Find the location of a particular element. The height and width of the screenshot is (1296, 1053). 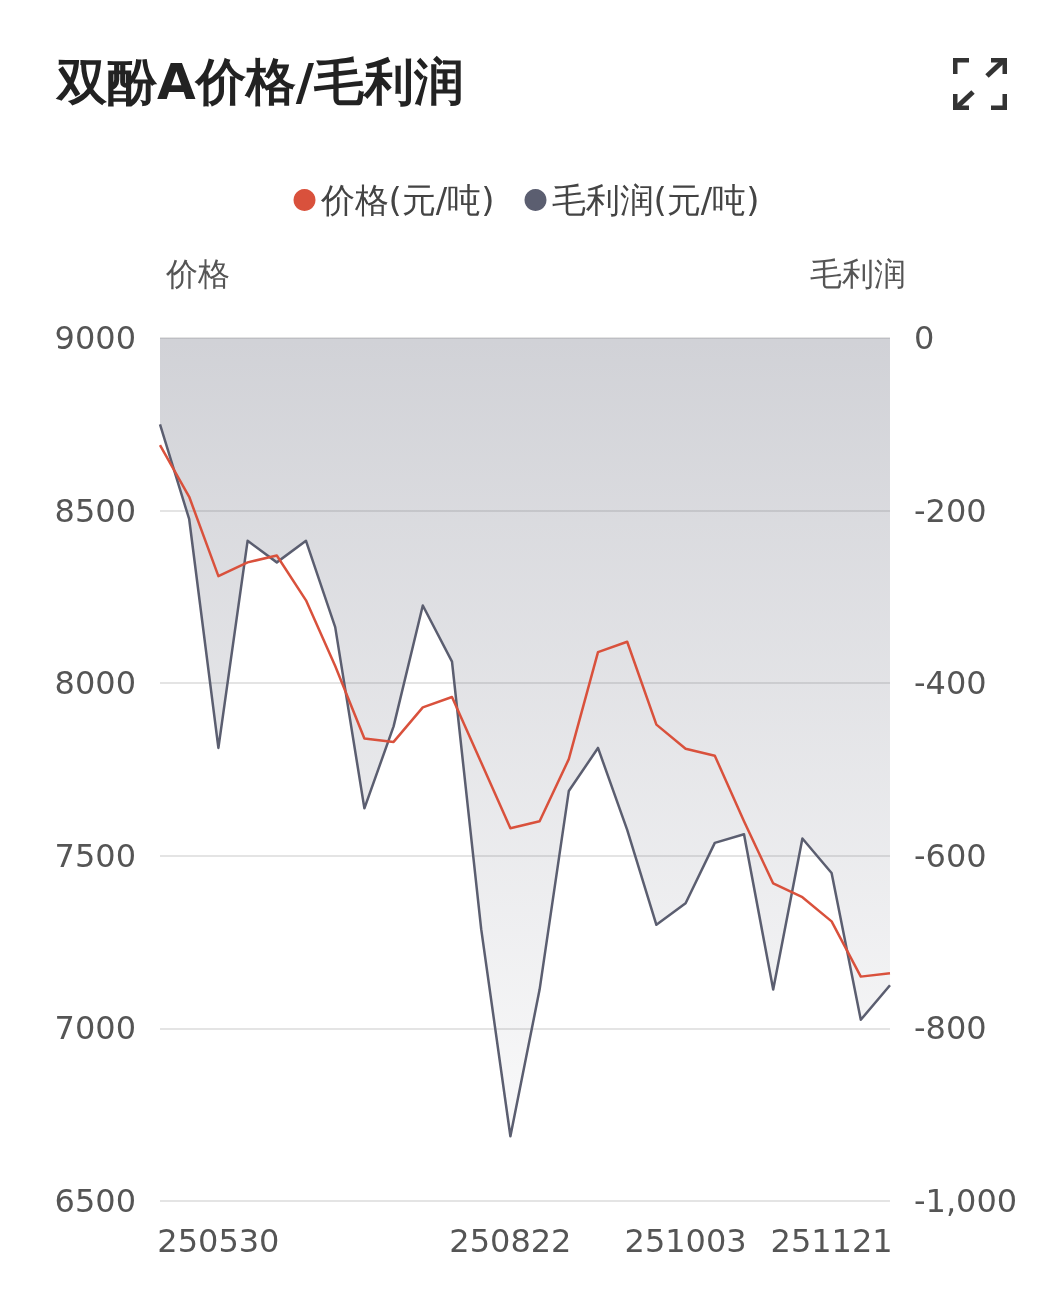

x-tick-label: 251121 is located at coordinates (831, 1241).